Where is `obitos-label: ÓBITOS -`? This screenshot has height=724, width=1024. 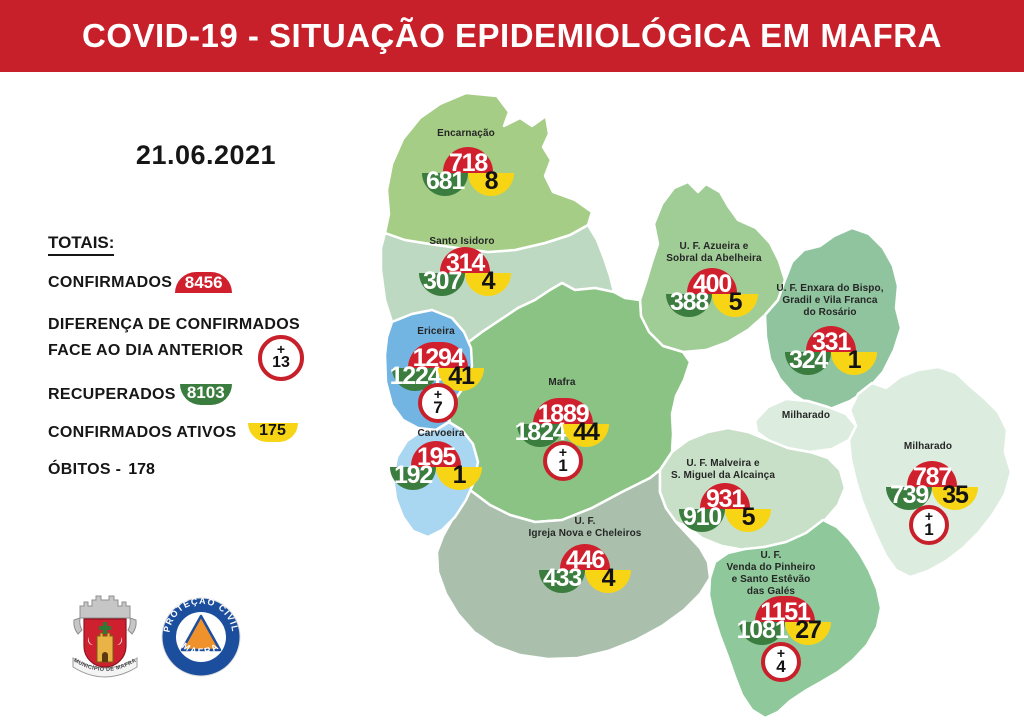
obitos-label: ÓBITOS - is located at coordinates (85, 469).